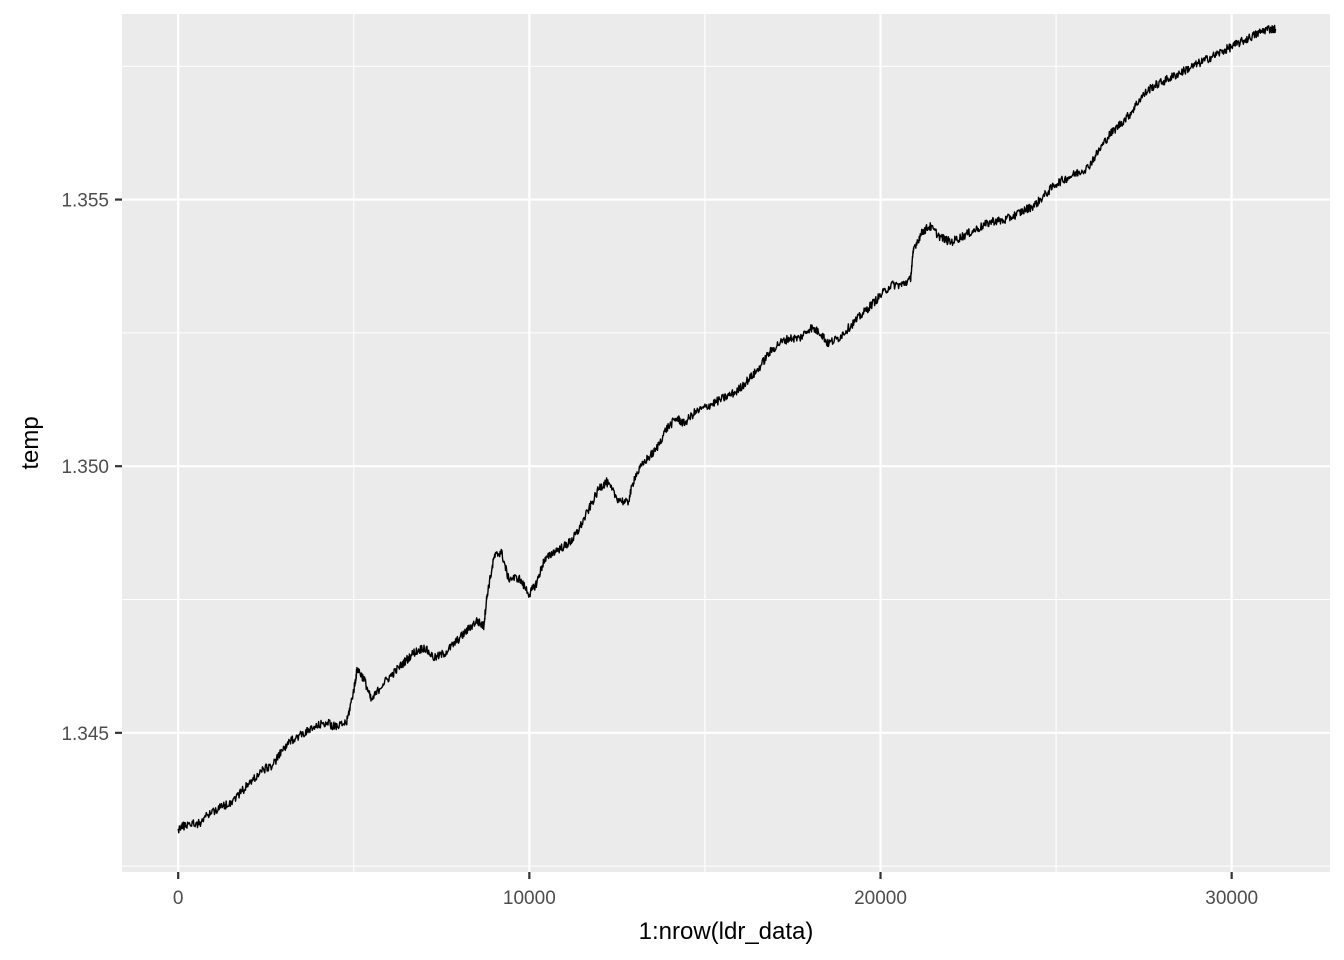  Describe the element at coordinates (880, 898) in the screenshot. I see `x-tick-label: 20000` at that location.